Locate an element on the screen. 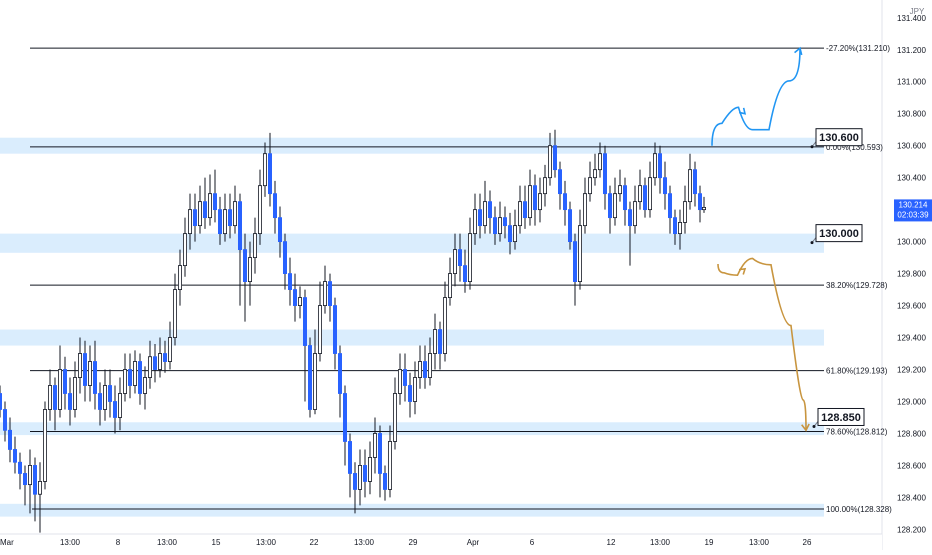 This screenshot has width=932, height=555. fib-level-label: 38.20%(129.728) is located at coordinates (857, 285).